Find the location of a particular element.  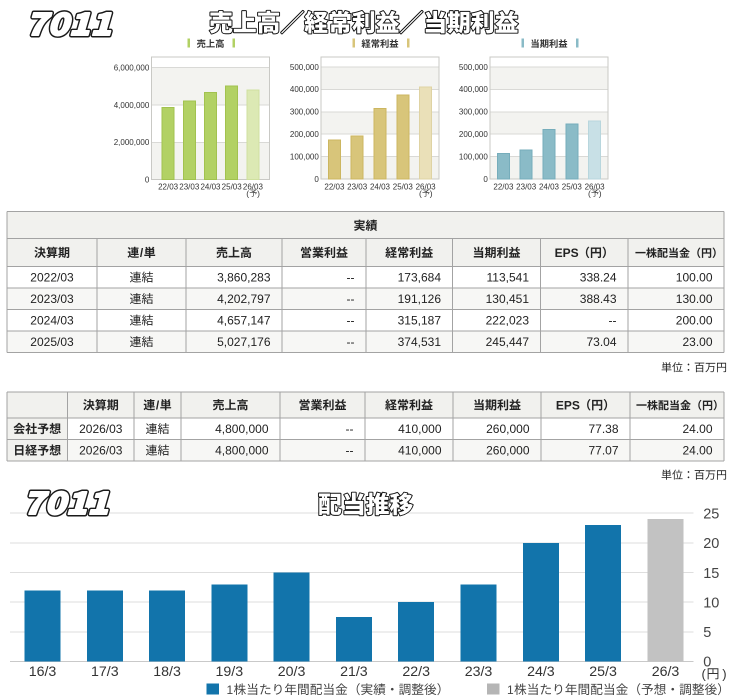

svg-text: 26/3 is located at coordinates (666, 672).